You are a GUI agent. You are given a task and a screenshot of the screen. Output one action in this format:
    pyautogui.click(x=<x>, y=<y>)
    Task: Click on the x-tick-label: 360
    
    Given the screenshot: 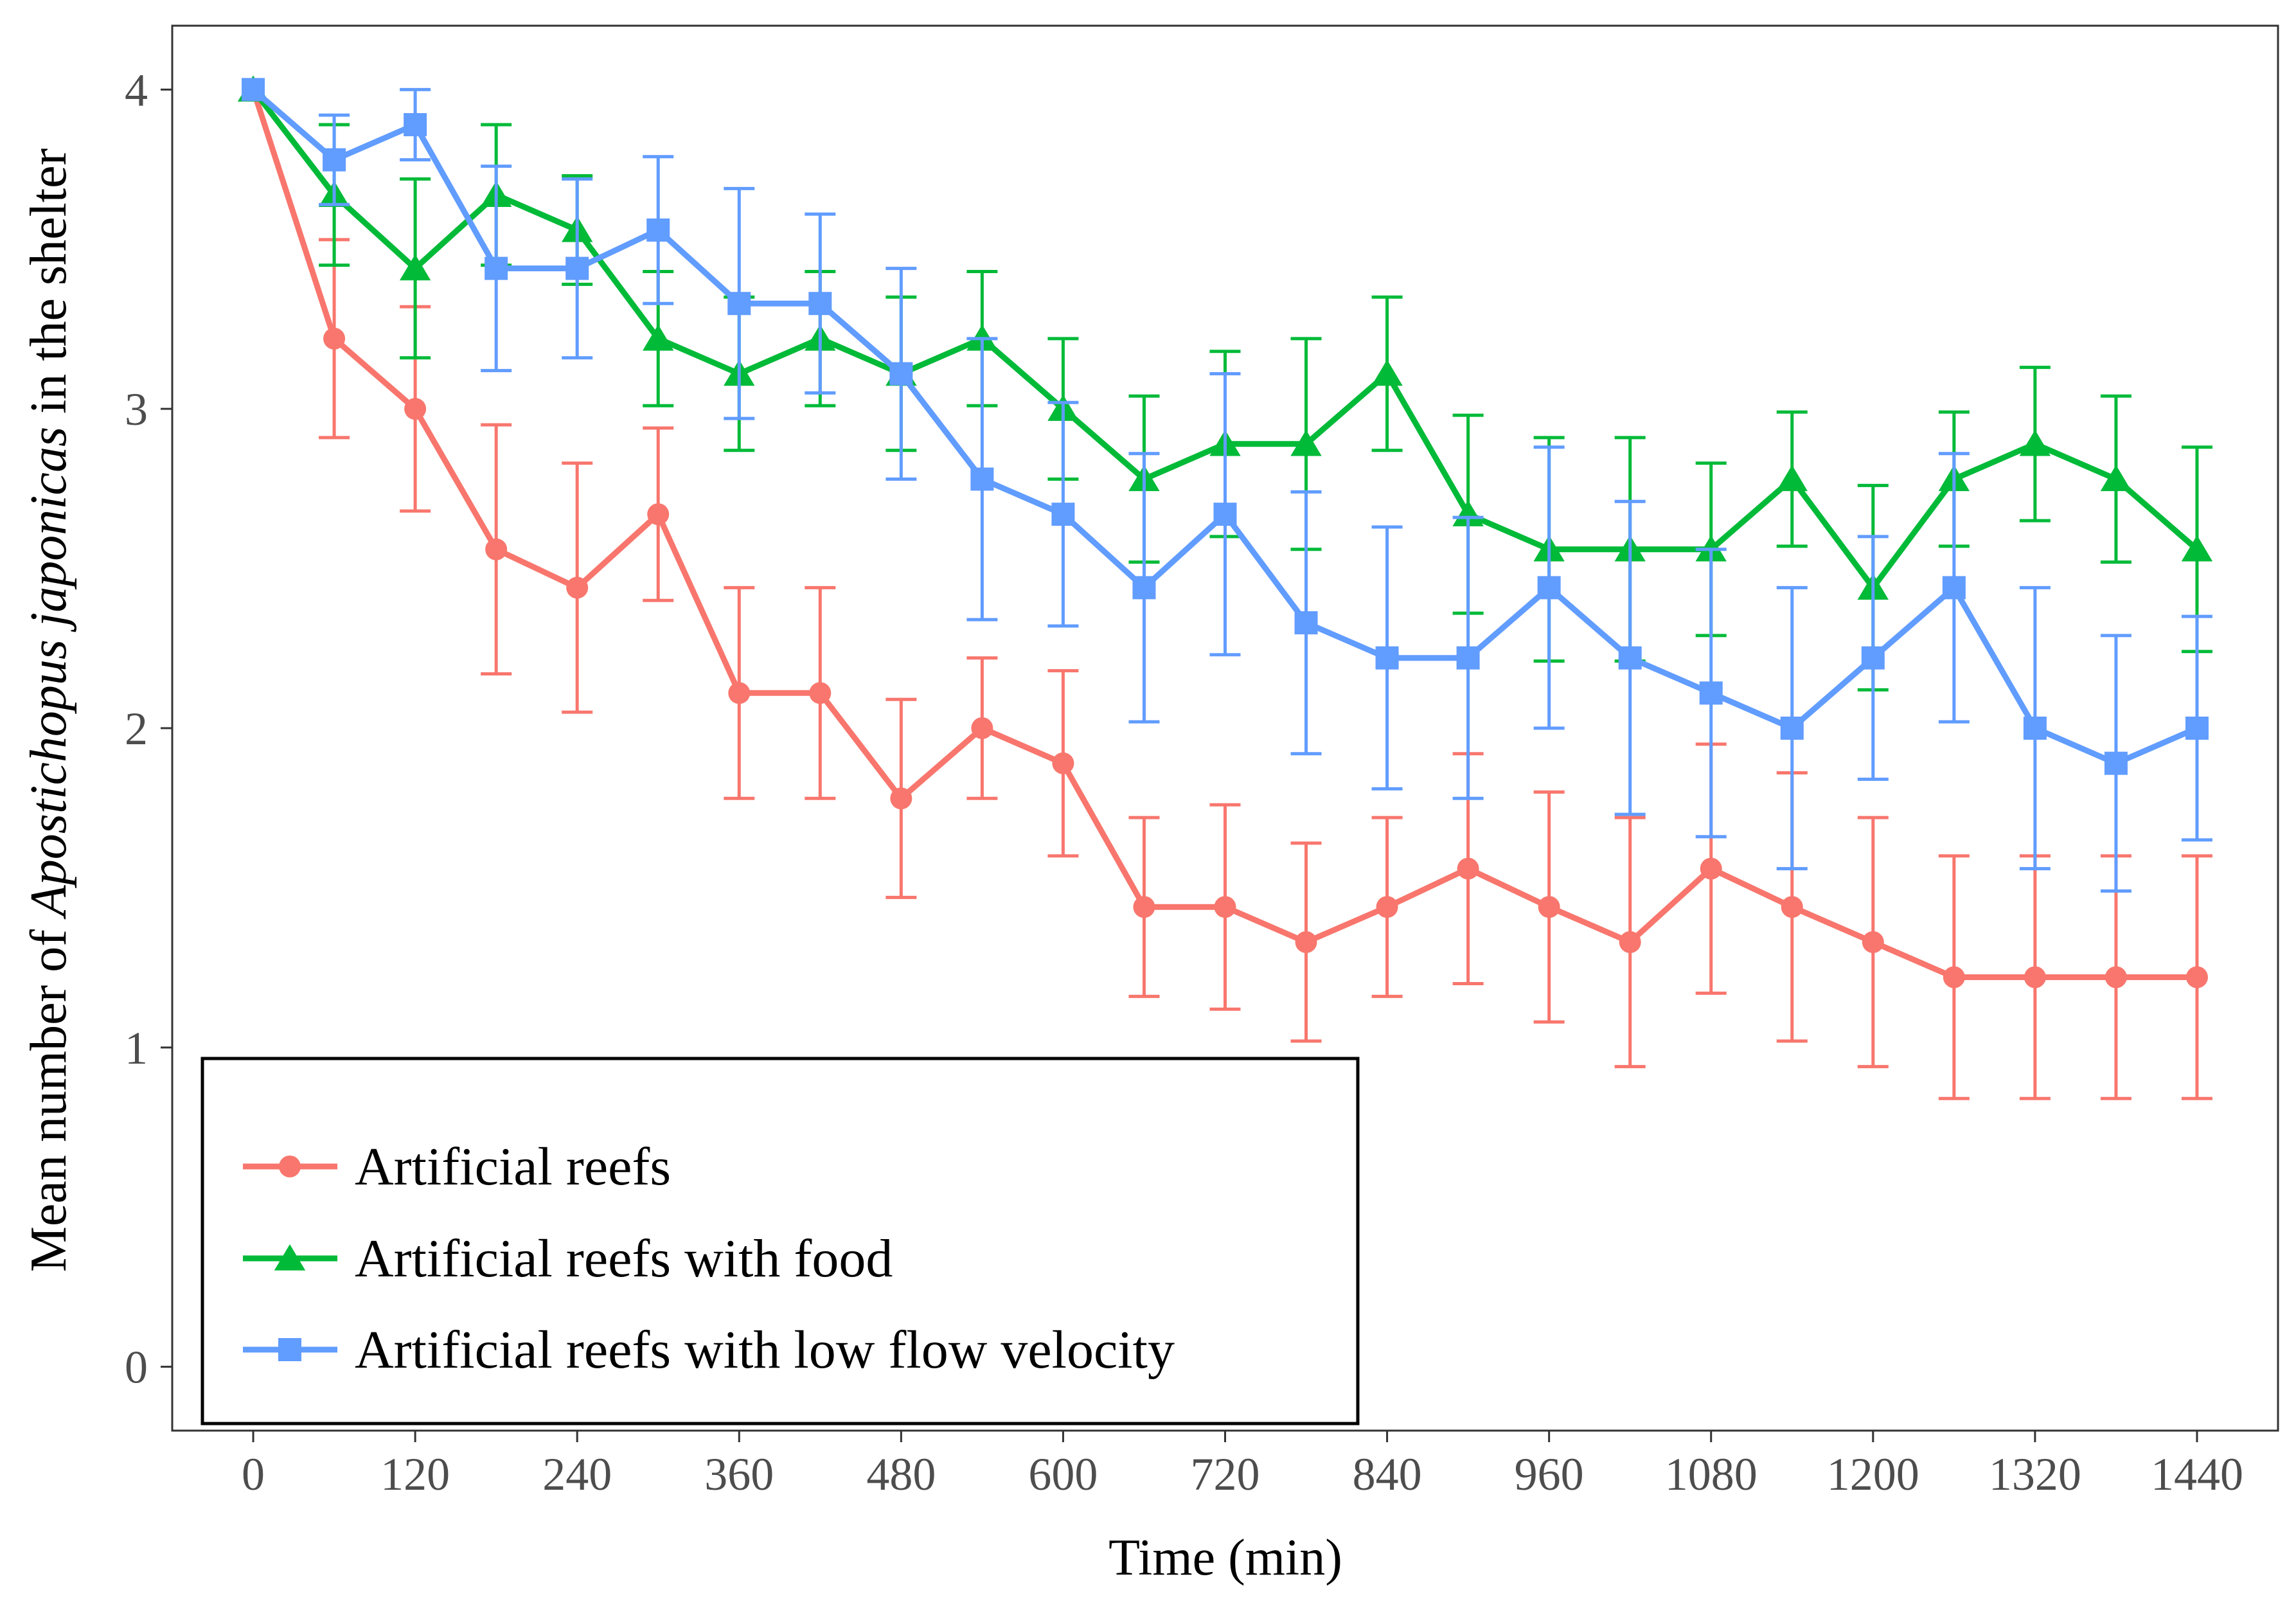 What is the action you would take?
    pyautogui.click(x=739, y=1474)
    